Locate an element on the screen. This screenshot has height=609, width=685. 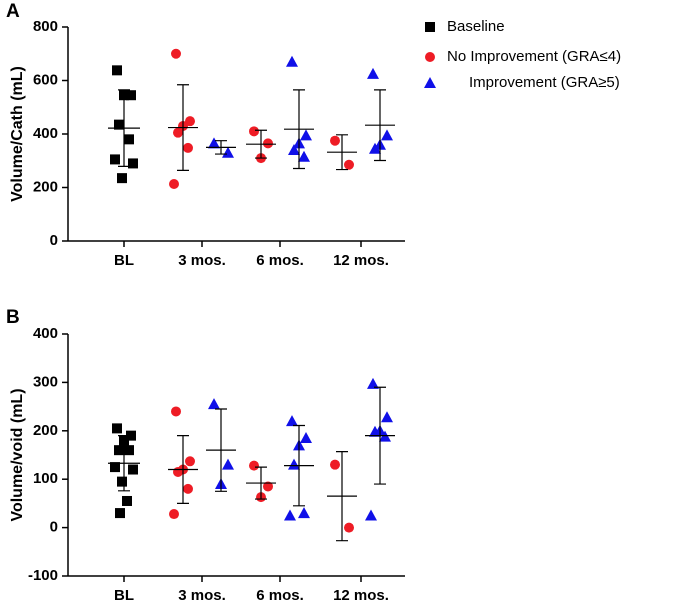
legend-label: No Improvement (GRA≤4) is located at coordinates (534, 56).